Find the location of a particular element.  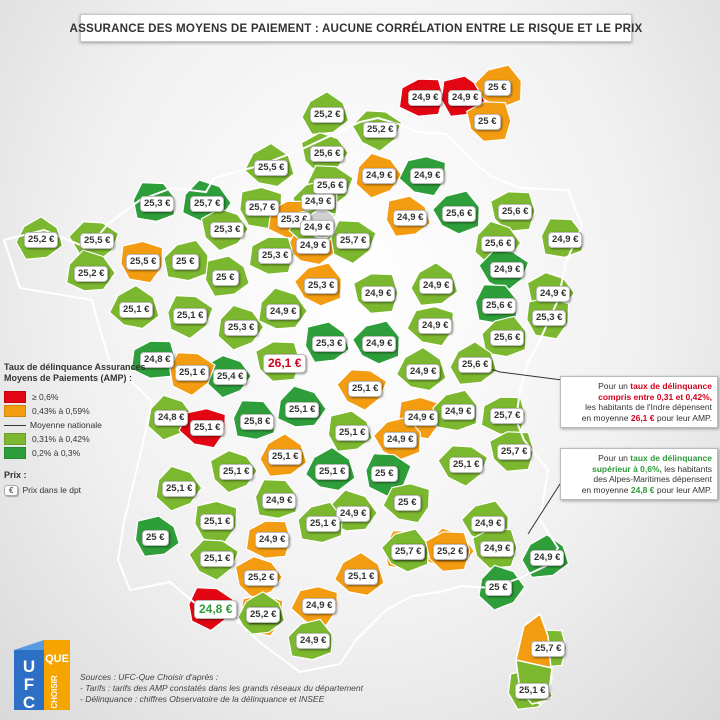

callout-text: en moyenne is located at coordinates (606, 417).